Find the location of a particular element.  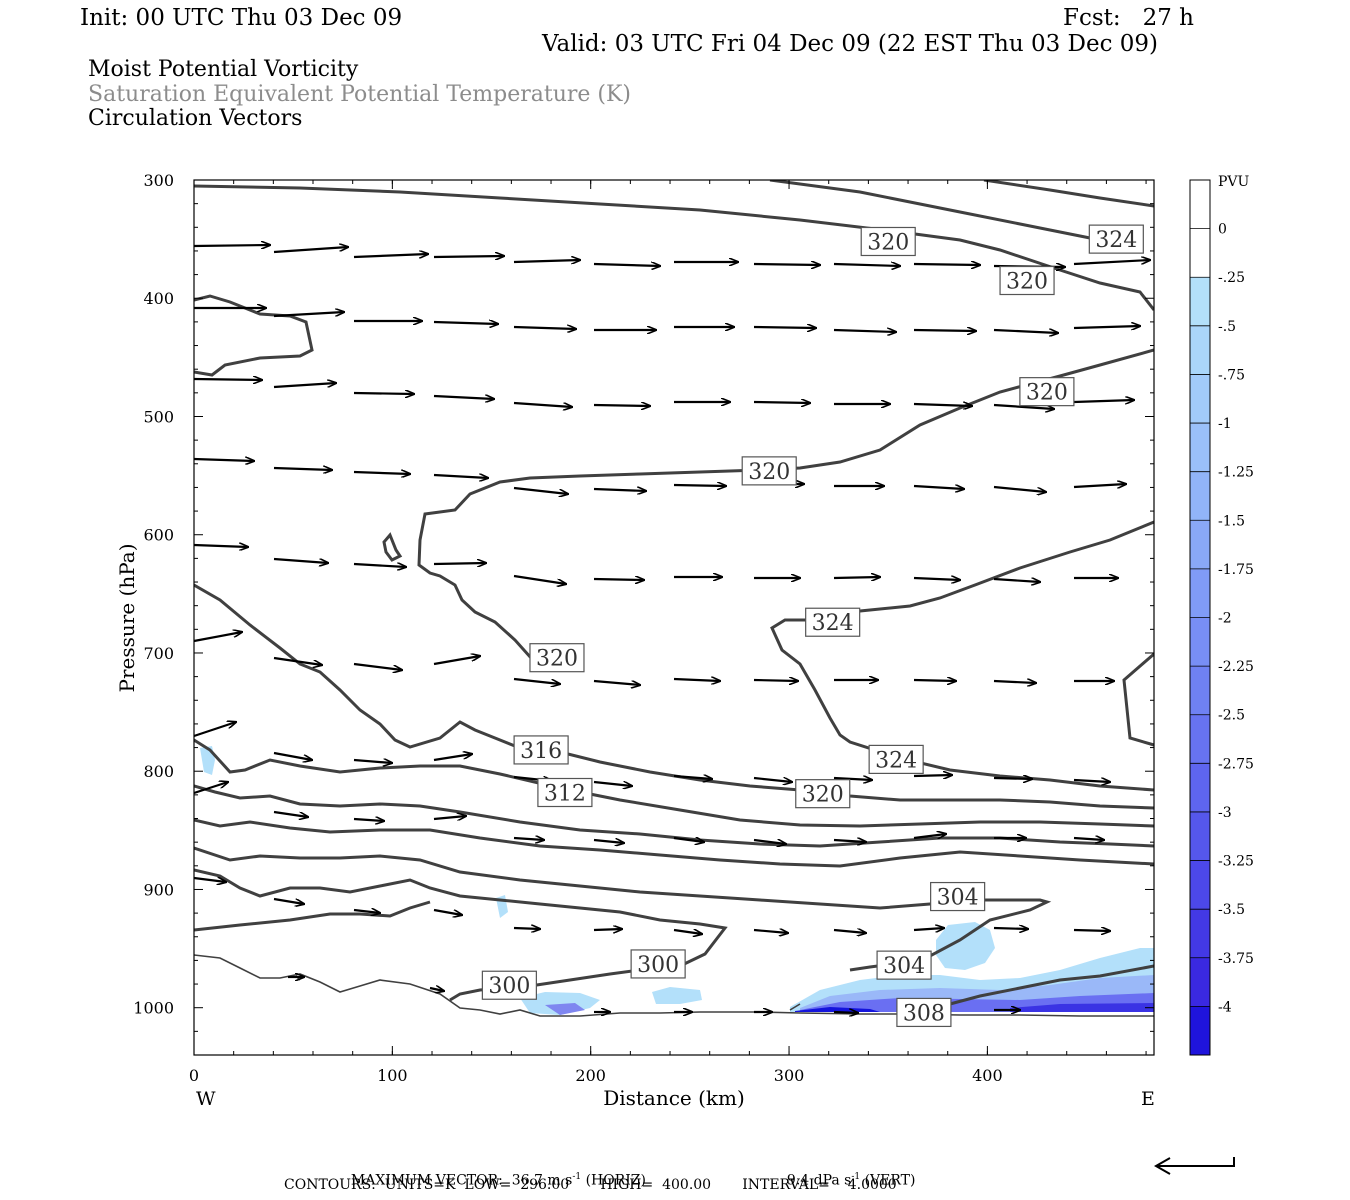

contour-label: 324 is located at coordinates (833, 623).